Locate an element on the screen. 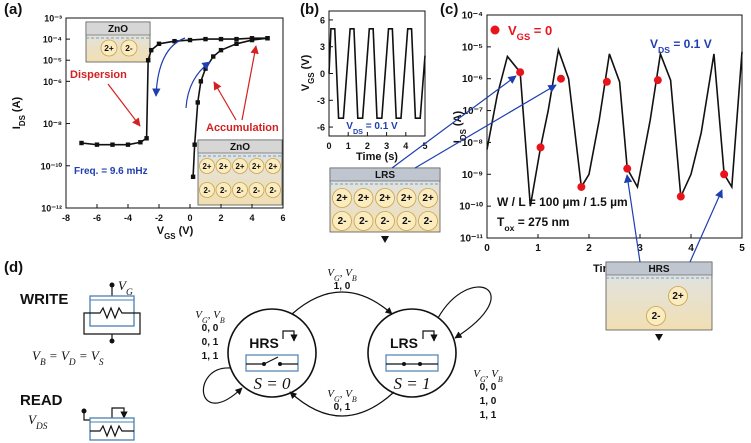 The height and width of the screenshot is (443, 751). y-tick-label: 6 is located at coordinates (322, 20).